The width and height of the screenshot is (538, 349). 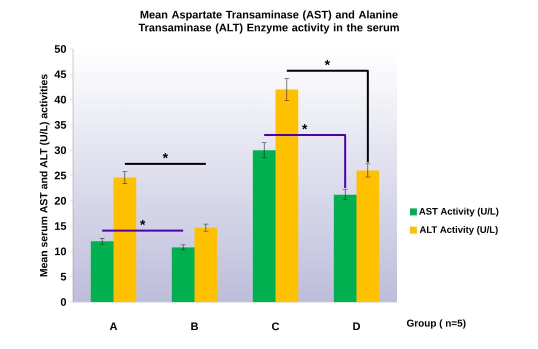 What do you see at coordinates (60, 150) in the screenshot?
I see `y-tick-label: 30` at bounding box center [60, 150].